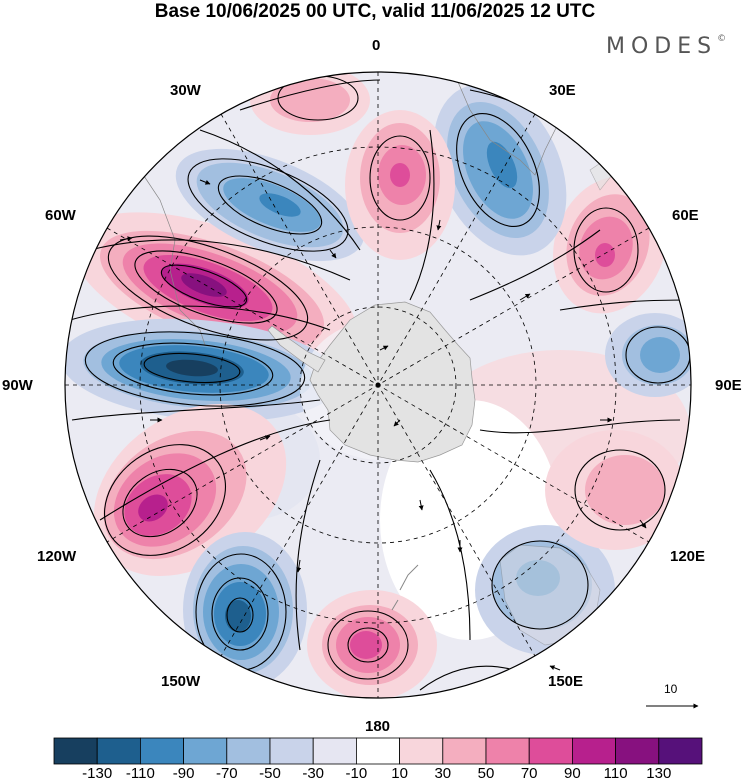 This screenshot has width=750, height=783. What do you see at coordinates (443, 773) in the screenshot?
I see `colorbar-tick-label: 30` at bounding box center [443, 773].